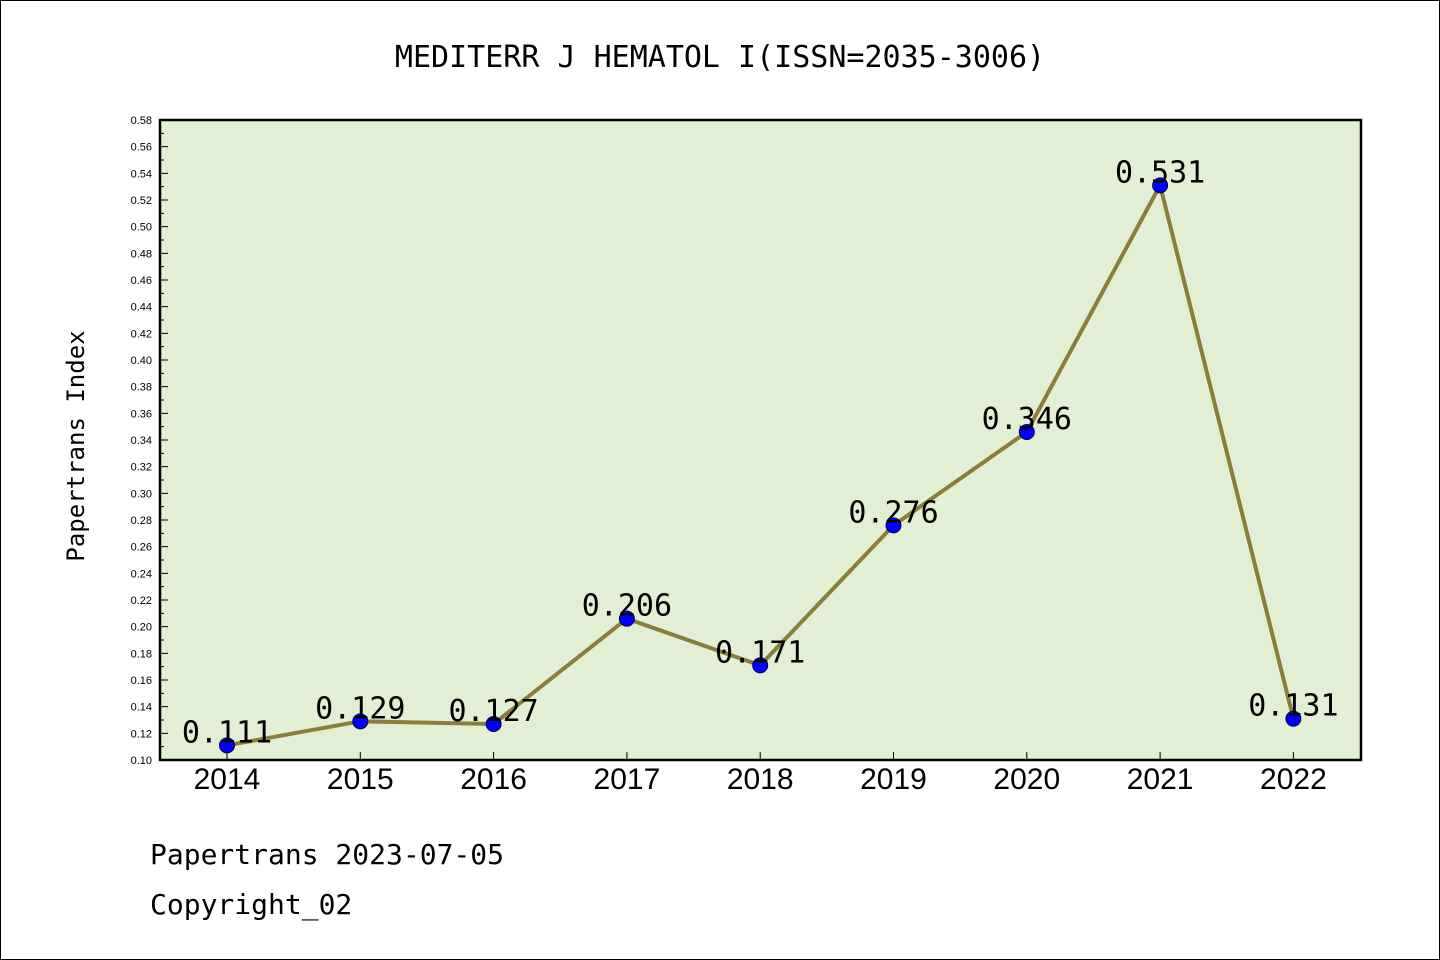 The height and width of the screenshot is (960, 1440). I want to click on y-tick-label: 0.38, so click(141, 388).